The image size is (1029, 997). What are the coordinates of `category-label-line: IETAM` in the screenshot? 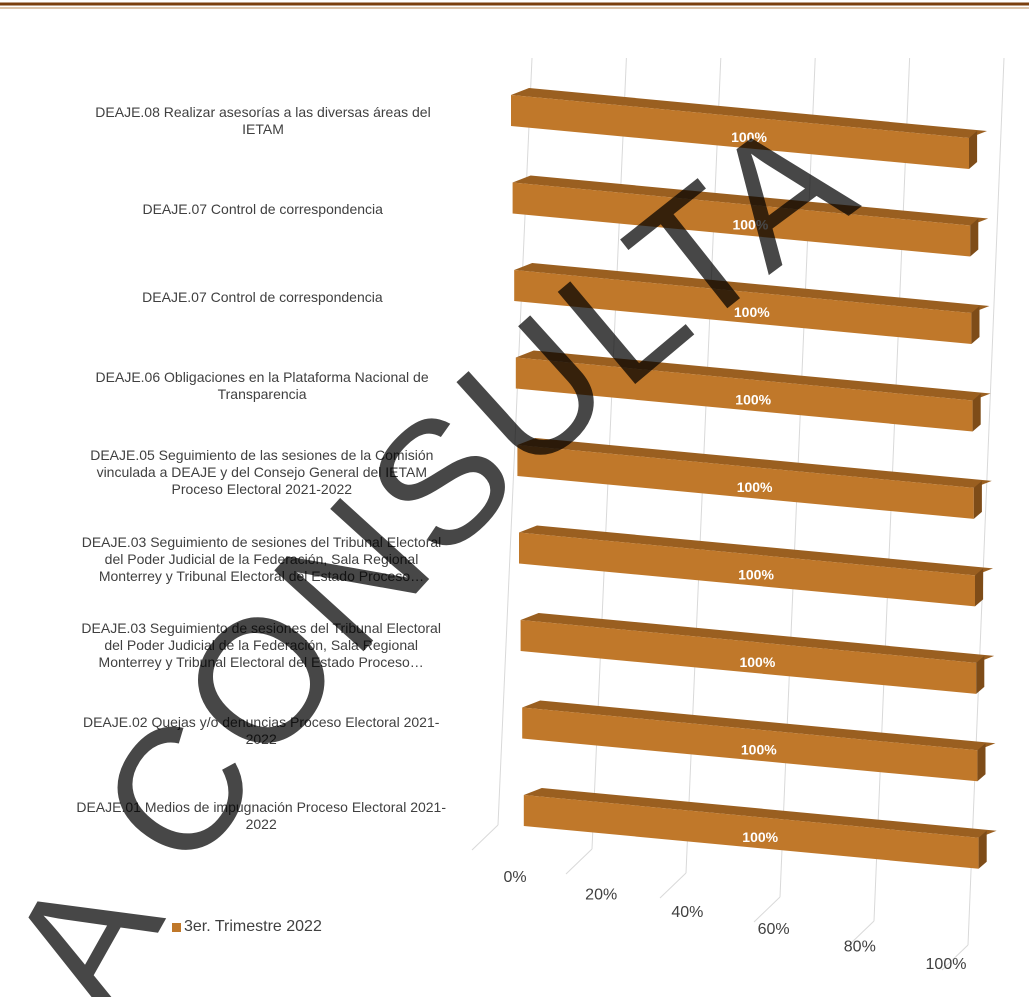 It's located at (263, 129).